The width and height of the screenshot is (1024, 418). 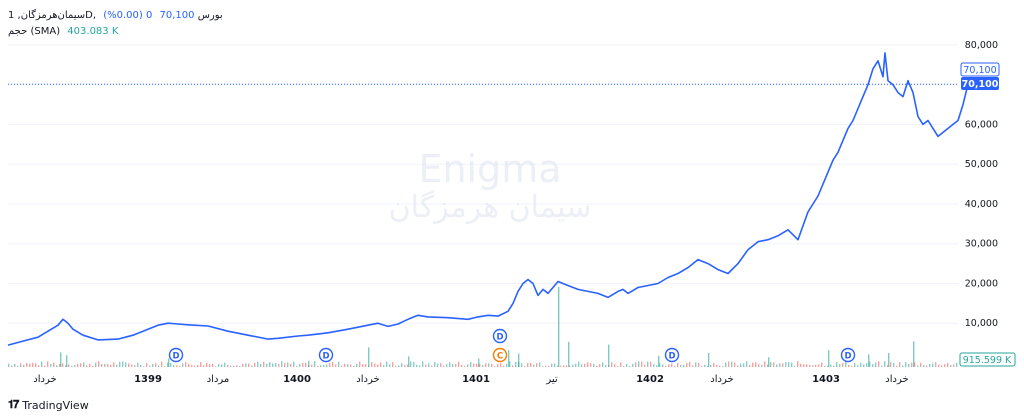 What do you see at coordinates (980, 69) in the screenshot?
I see `price-tag-top: 70,100` at bounding box center [980, 69].